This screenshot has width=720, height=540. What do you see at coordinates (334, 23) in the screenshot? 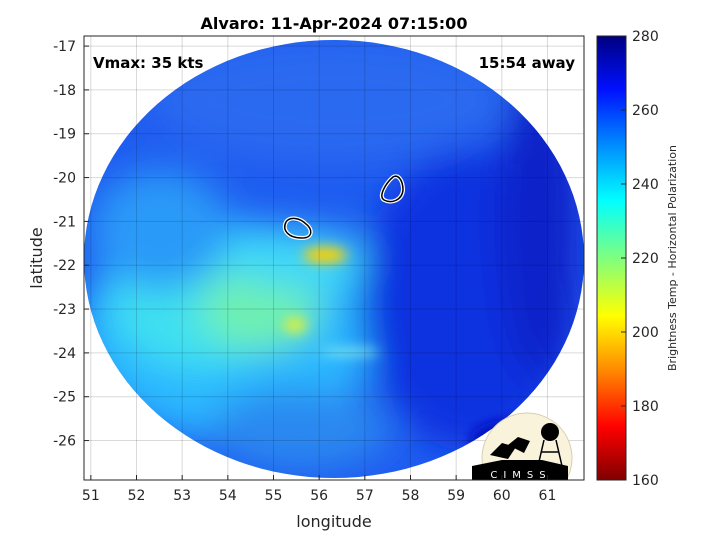
I see `chart-title: Alvaro: 11-Apr-2024 07:15:00` at bounding box center [334, 23].